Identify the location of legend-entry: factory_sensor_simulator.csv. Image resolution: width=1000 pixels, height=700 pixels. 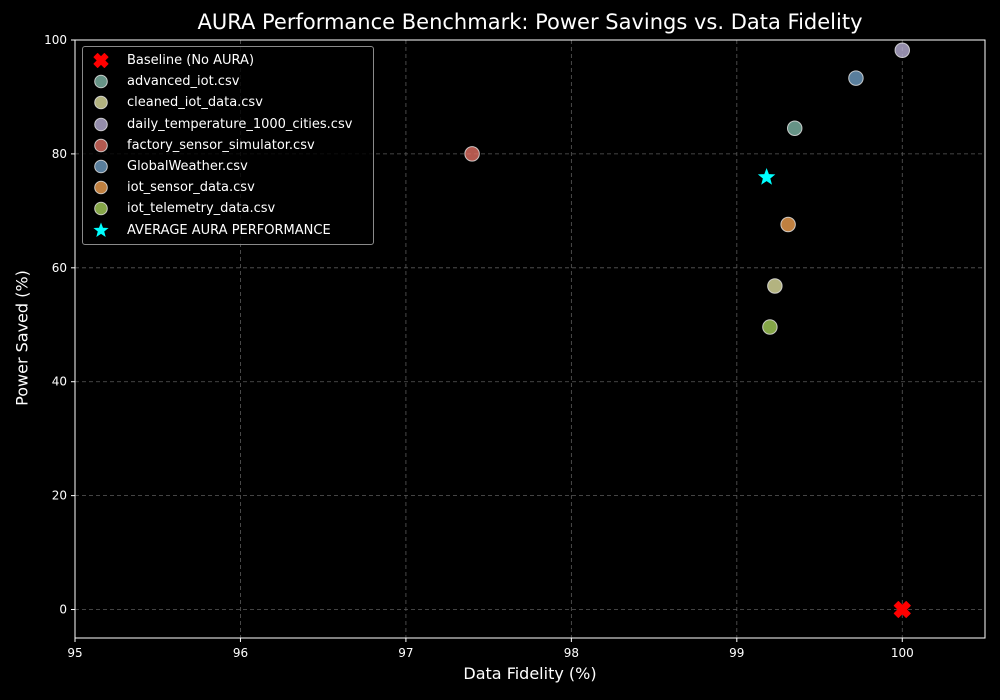
(228, 145).